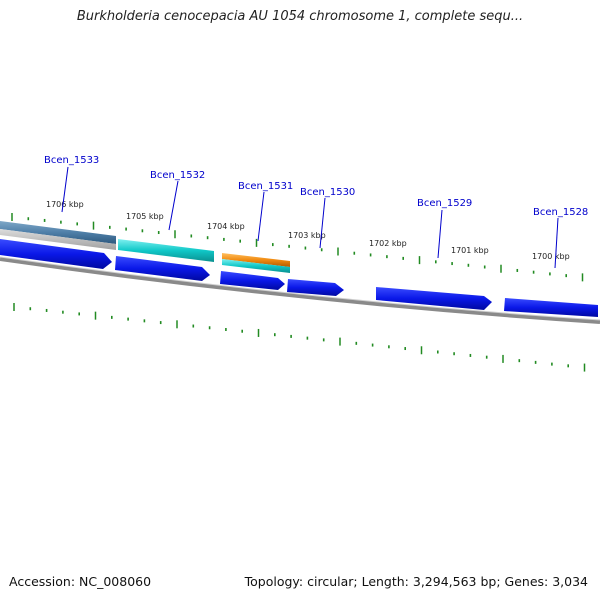 This screenshot has height=600, width=600. Describe the element at coordinates (327, 192) in the screenshot. I see `gene-label-bcen-1530: Bcen_1530` at that location.